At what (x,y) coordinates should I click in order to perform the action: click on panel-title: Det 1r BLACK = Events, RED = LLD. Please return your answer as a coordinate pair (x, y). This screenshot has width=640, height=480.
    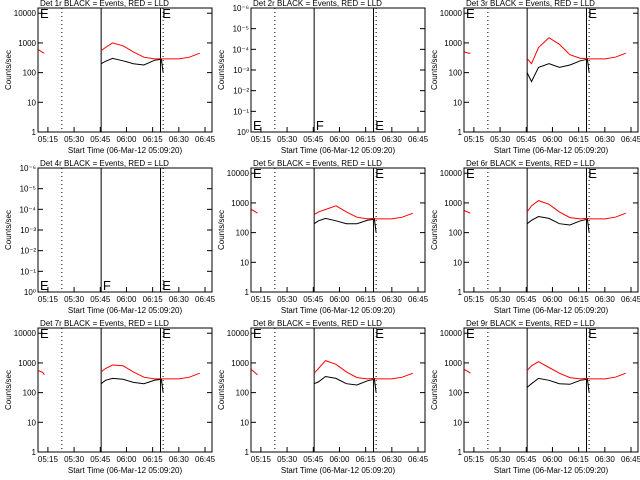
    Looking at the image, I should click on (104, 4).